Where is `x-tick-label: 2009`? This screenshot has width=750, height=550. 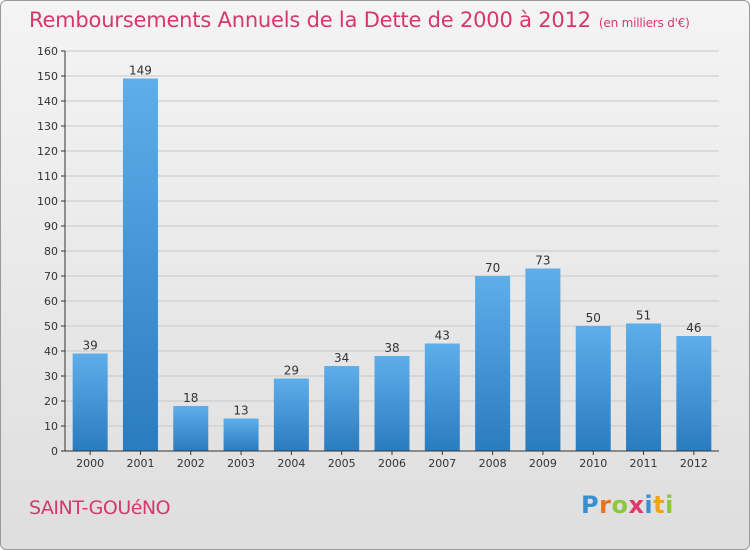 x-tick-label: 2009 is located at coordinates (543, 463).